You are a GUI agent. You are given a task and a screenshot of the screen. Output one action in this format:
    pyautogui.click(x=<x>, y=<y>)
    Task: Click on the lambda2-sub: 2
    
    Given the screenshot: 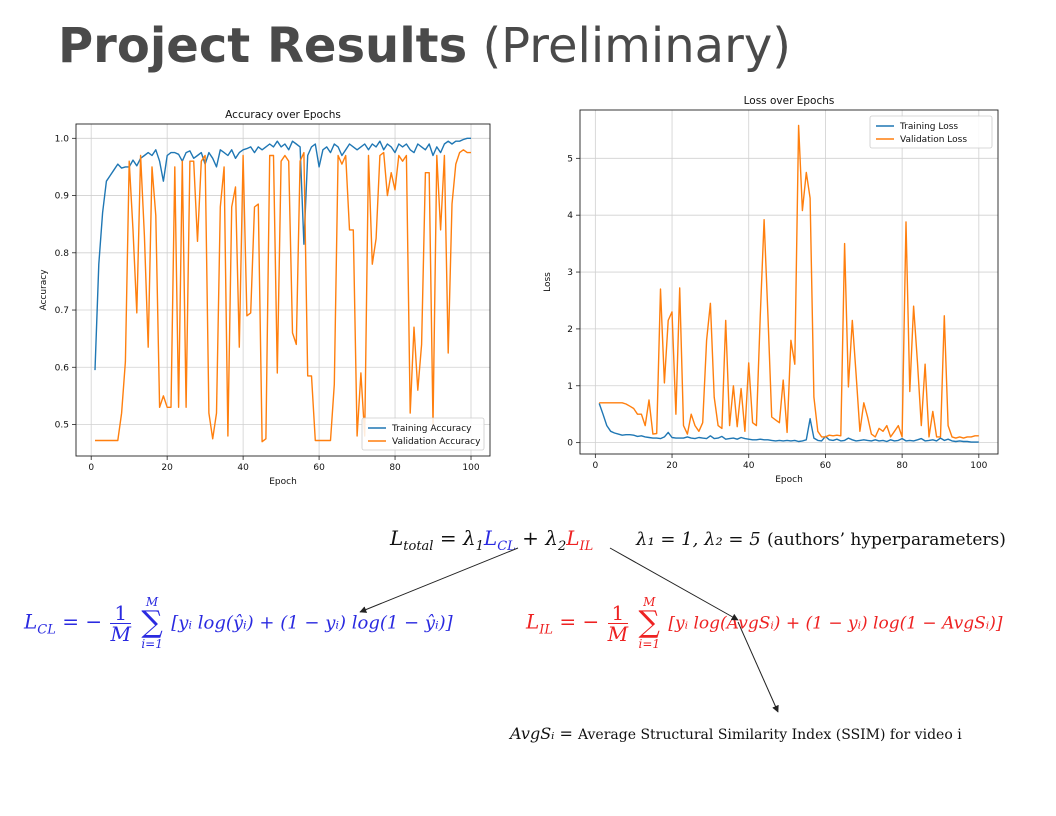 What is the action you would take?
    pyautogui.click(x=562, y=546)
    